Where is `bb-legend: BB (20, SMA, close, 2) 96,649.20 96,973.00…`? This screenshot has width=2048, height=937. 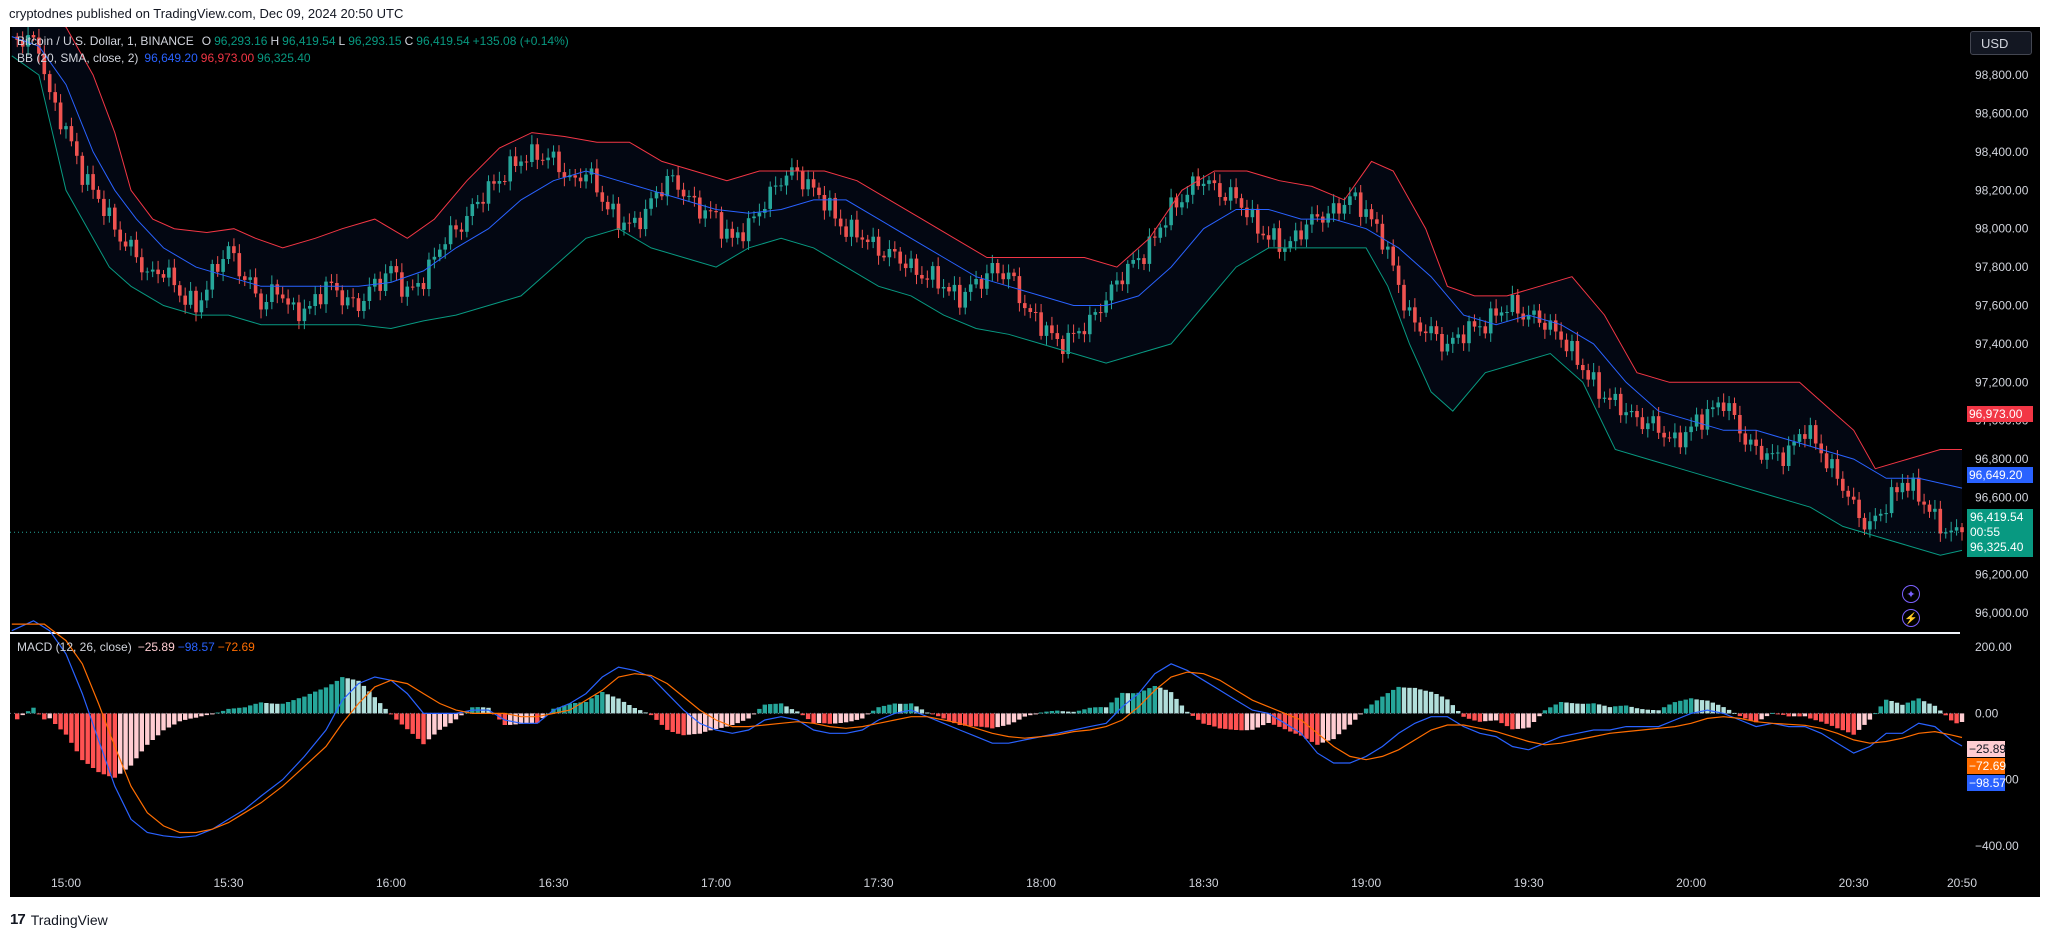
bb-legend: BB (20, SMA, close, 2) 96,649.20 96,973.00… is located at coordinates (165, 58).